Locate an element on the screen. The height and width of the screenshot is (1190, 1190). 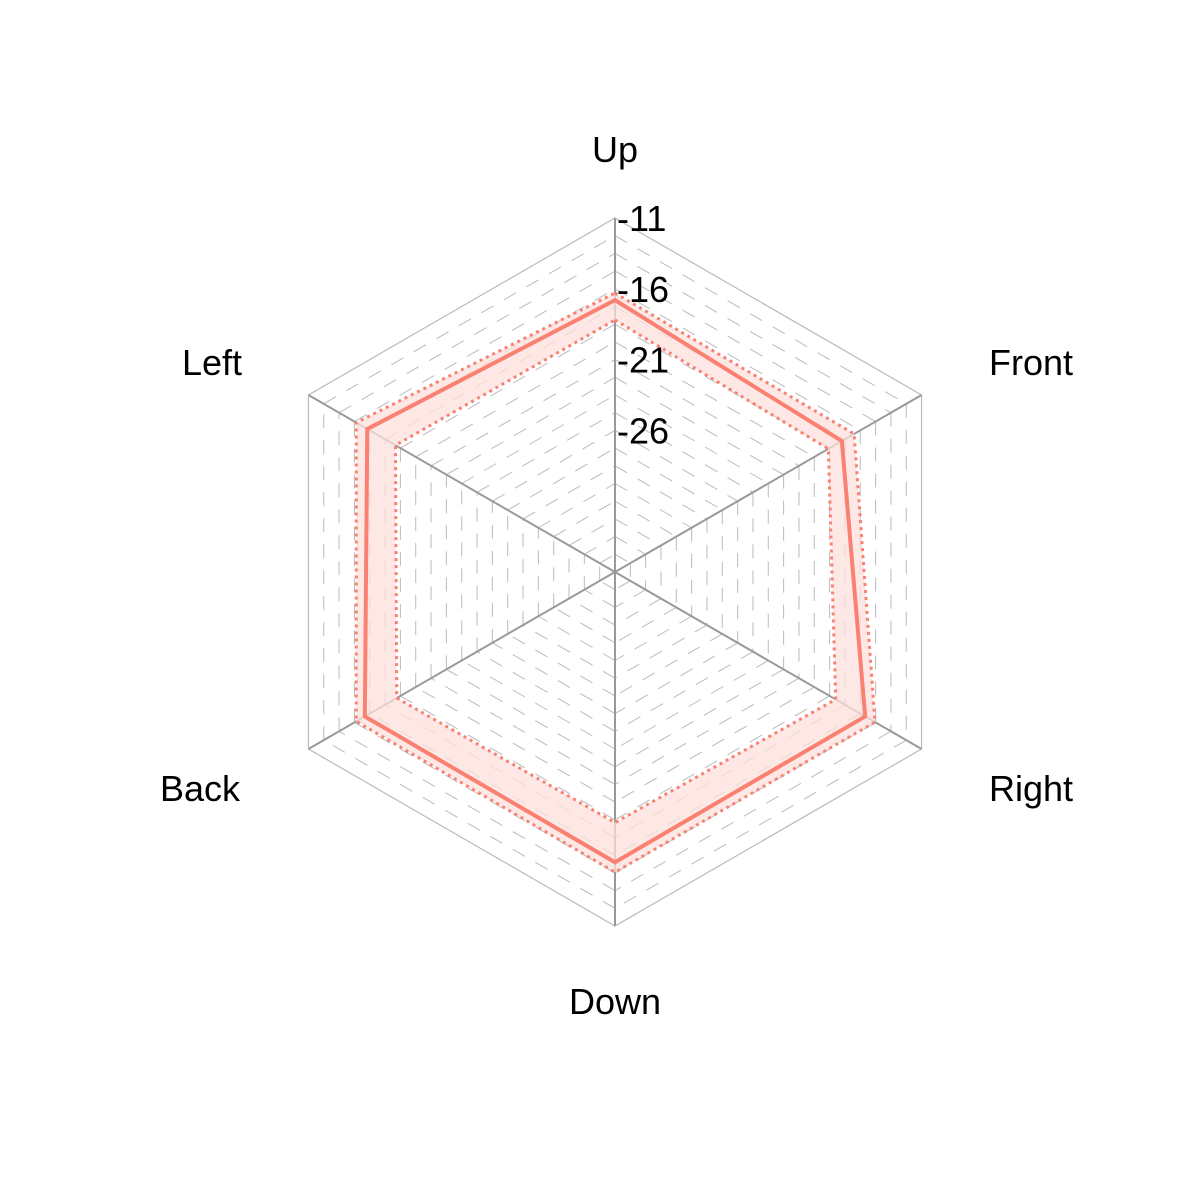
axis-label-right: Right is located at coordinates (1031, 788).